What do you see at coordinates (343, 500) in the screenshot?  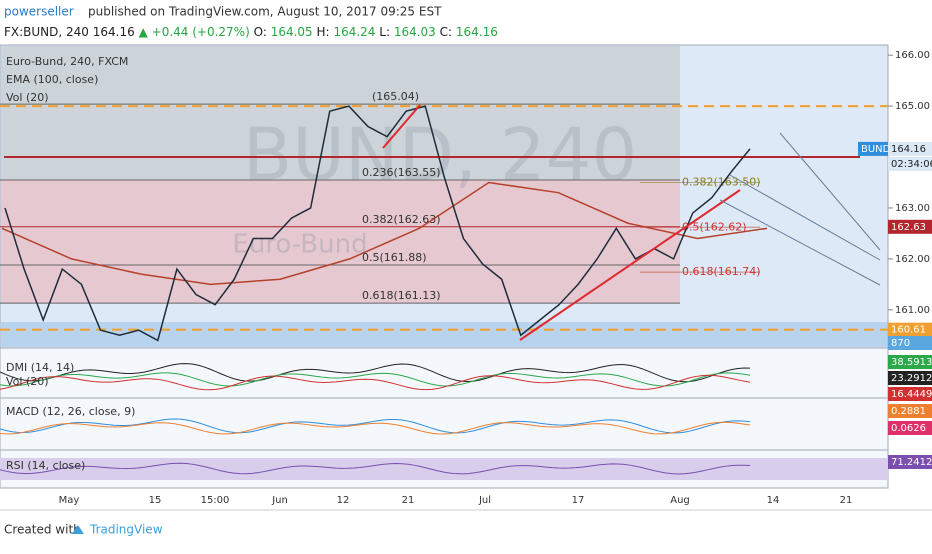 I see `x-tick-label: 12` at bounding box center [343, 500].